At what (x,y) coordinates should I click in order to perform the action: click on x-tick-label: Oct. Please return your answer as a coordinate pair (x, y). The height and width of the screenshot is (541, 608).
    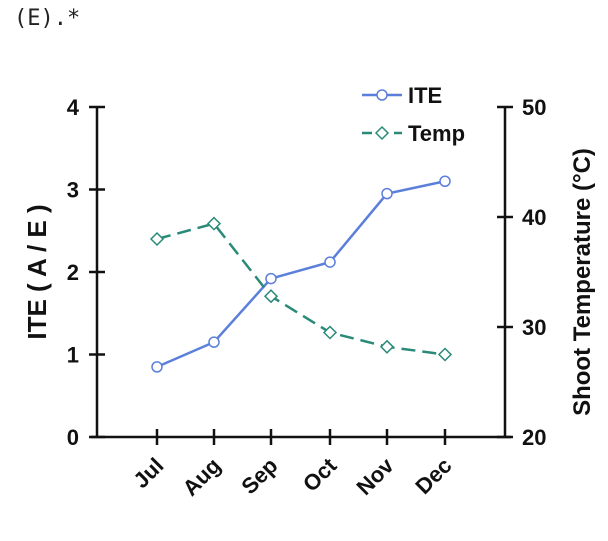
    Looking at the image, I should click on (320, 474).